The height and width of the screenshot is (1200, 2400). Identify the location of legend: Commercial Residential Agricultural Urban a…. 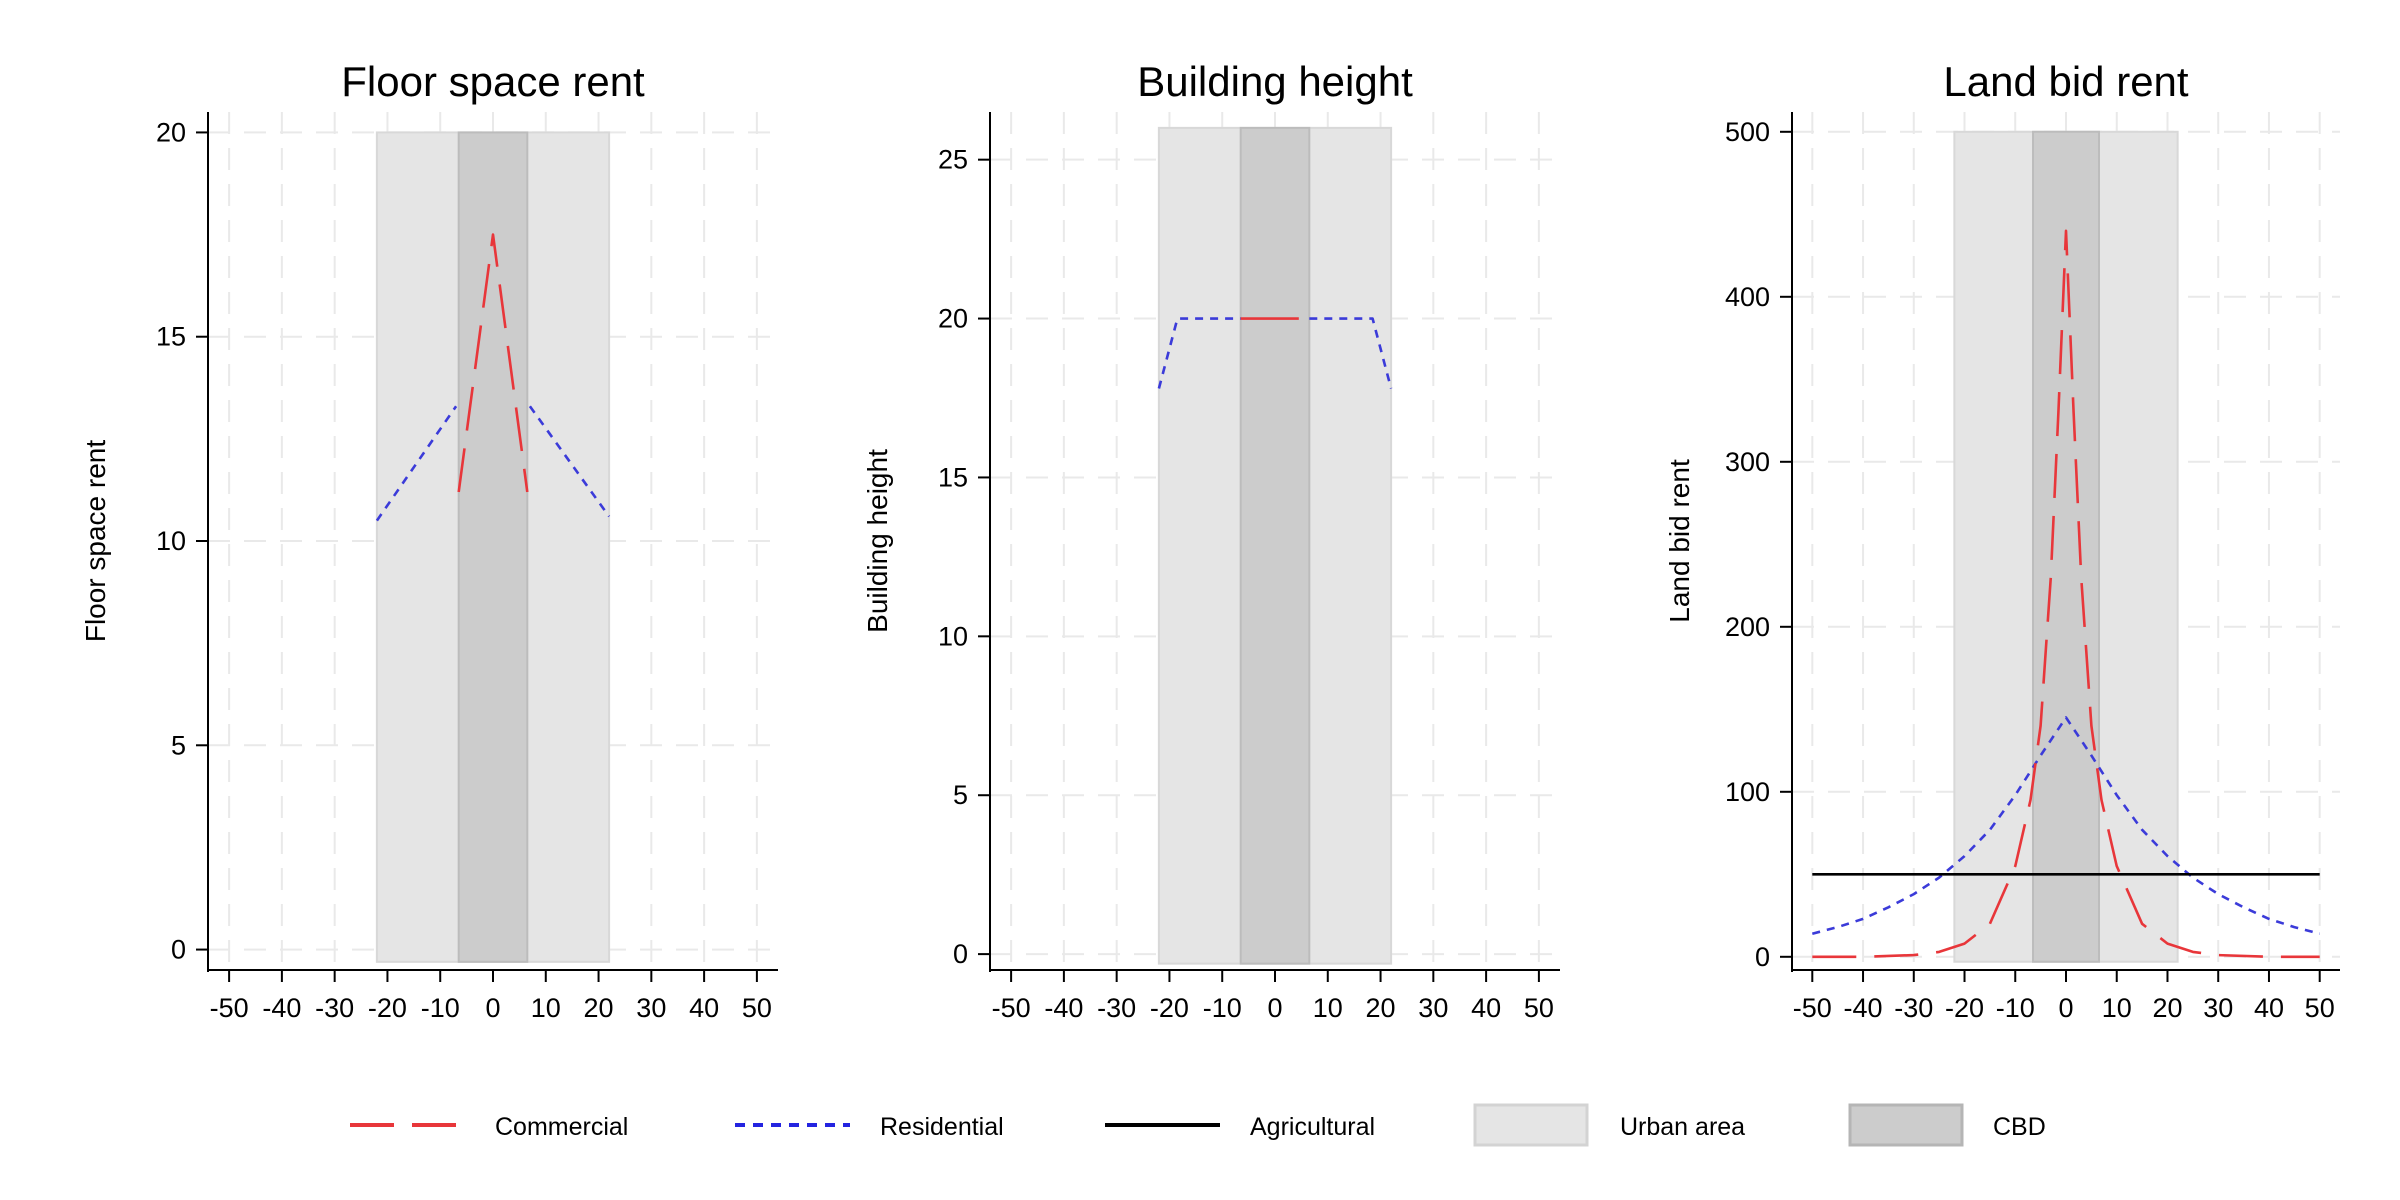
(1198, 1125).